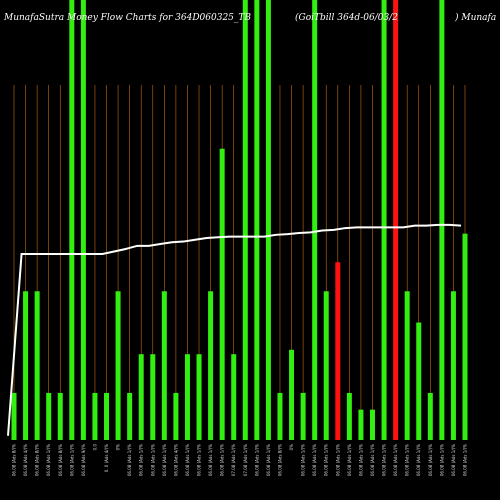 Image resolution: width=500 pixels, height=500 pixels. I want to click on x-tick-label: 0.0, so click(94, 447).